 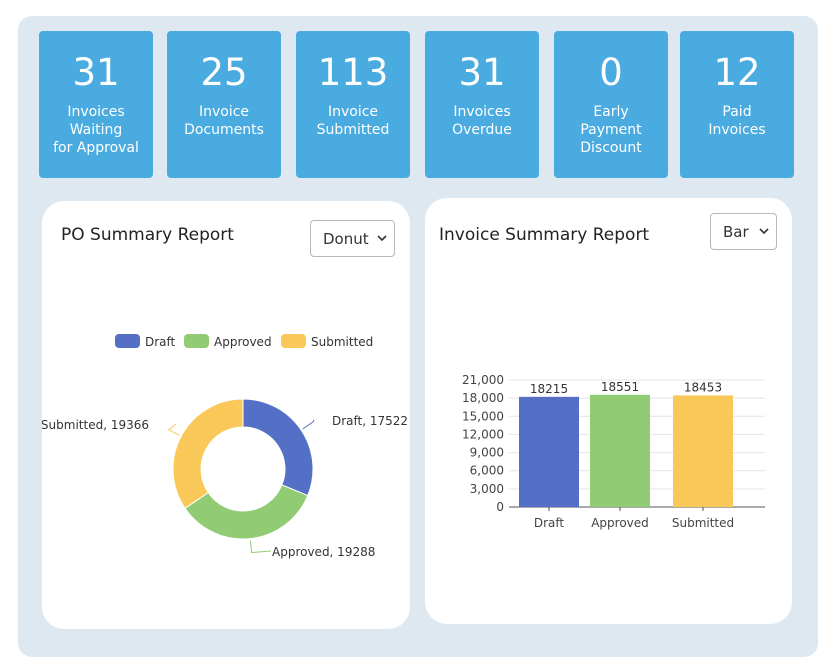 What do you see at coordinates (260, 547) in the screenshot?
I see `donut-leader-line-approved` at bounding box center [260, 547].